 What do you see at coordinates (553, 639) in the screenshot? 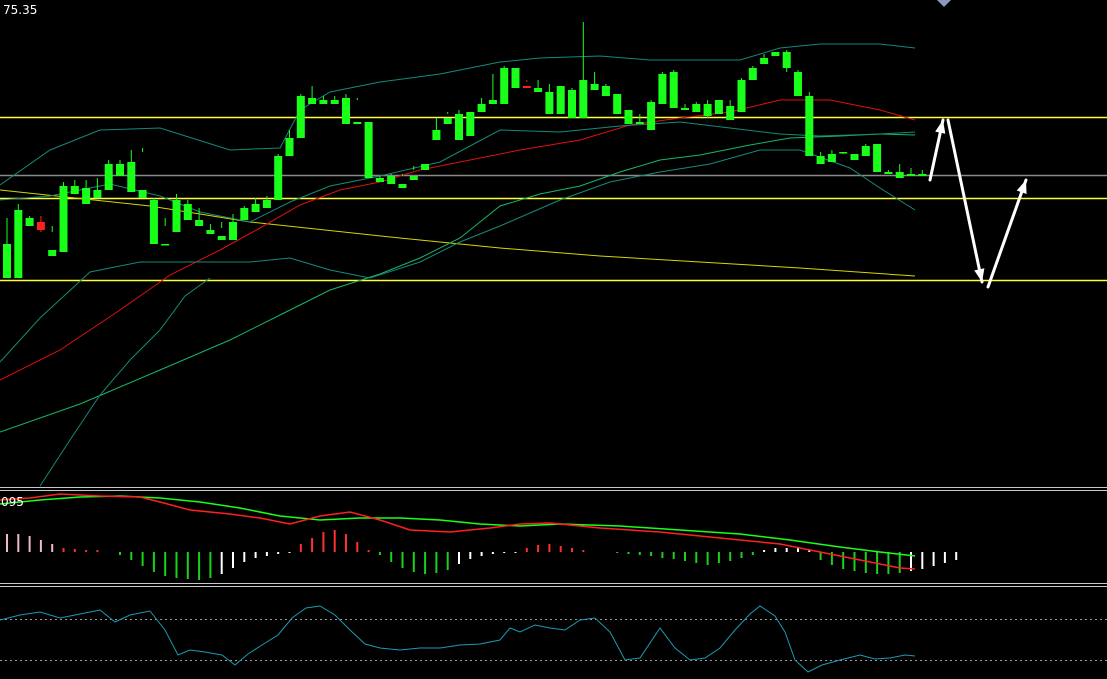
I see `oscillator-panel` at bounding box center [553, 639].